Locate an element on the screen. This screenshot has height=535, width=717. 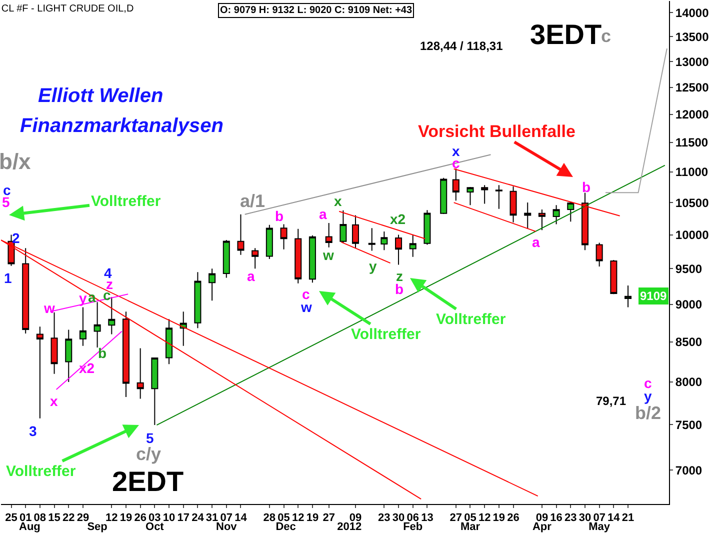
y-tick-label: 7500 is located at coordinates (688, 425).